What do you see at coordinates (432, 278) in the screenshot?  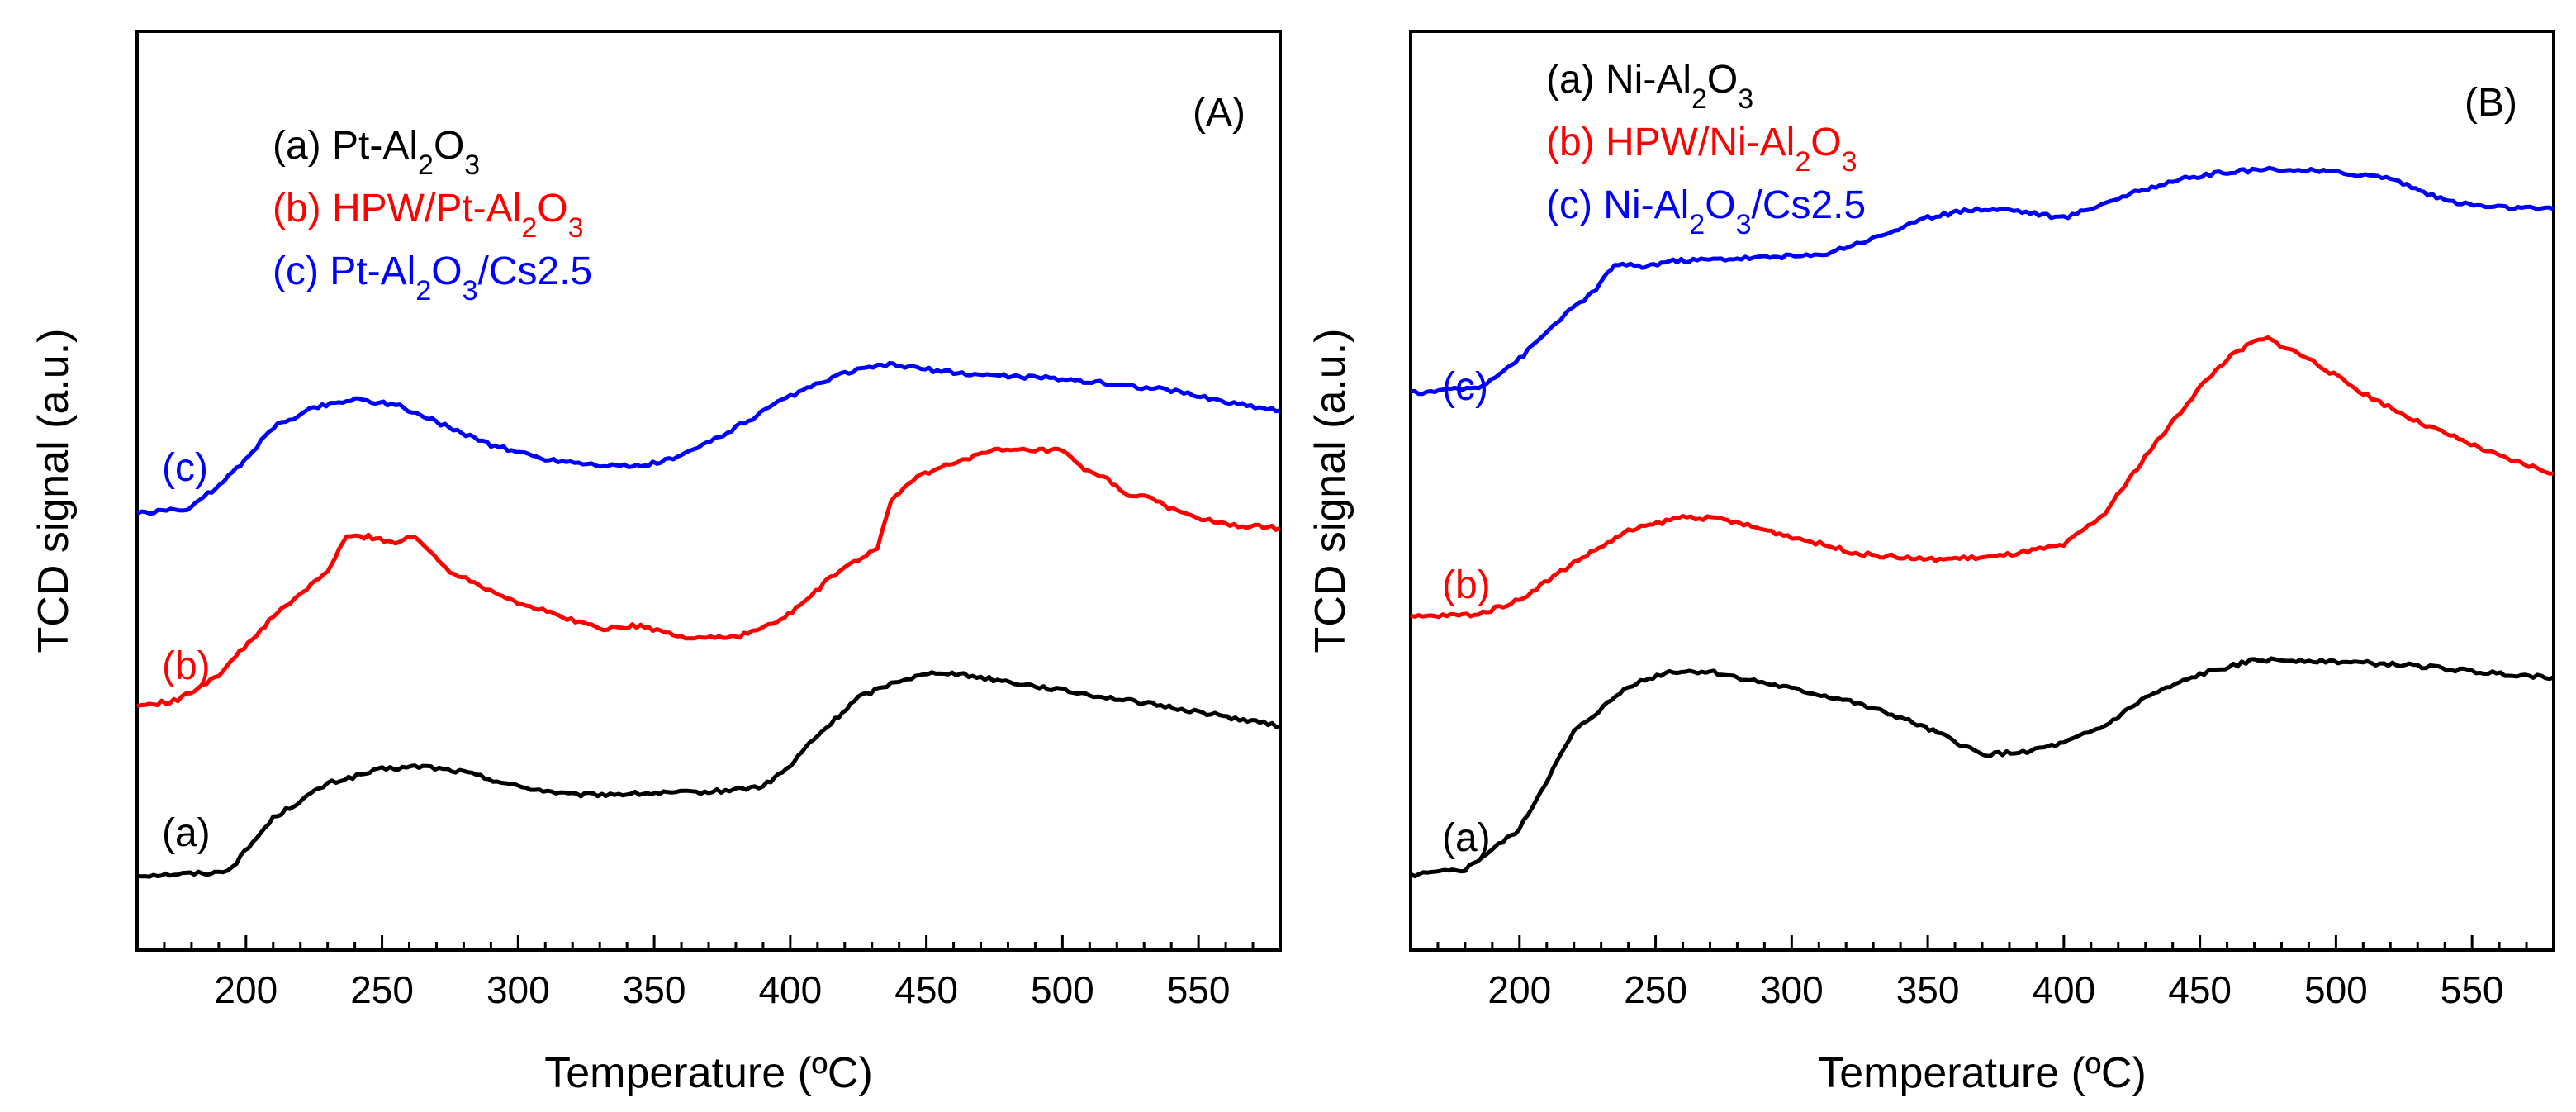 I see `panel-a-legend-entry-c: (c) Pt-Al2O3/Cs2.5` at bounding box center [432, 278].